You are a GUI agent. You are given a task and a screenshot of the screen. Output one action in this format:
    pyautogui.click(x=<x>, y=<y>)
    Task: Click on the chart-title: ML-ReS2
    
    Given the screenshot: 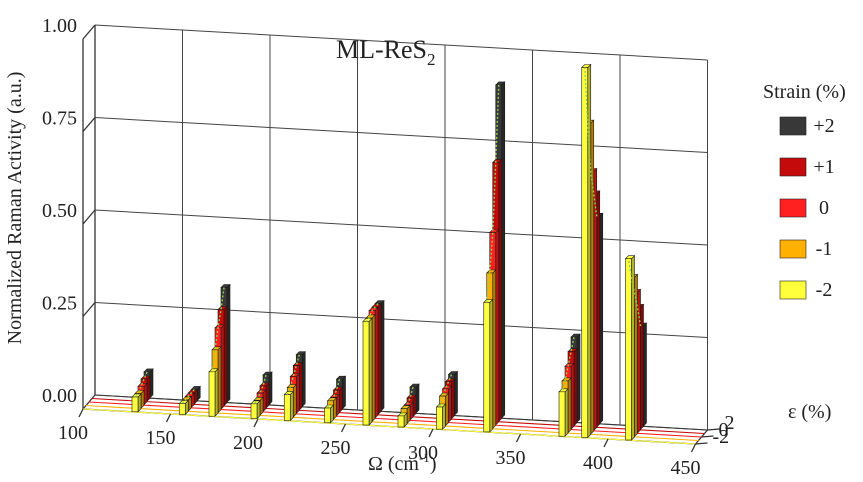 What is the action you would take?
    pyautogui.click(x=386, y=52)
    